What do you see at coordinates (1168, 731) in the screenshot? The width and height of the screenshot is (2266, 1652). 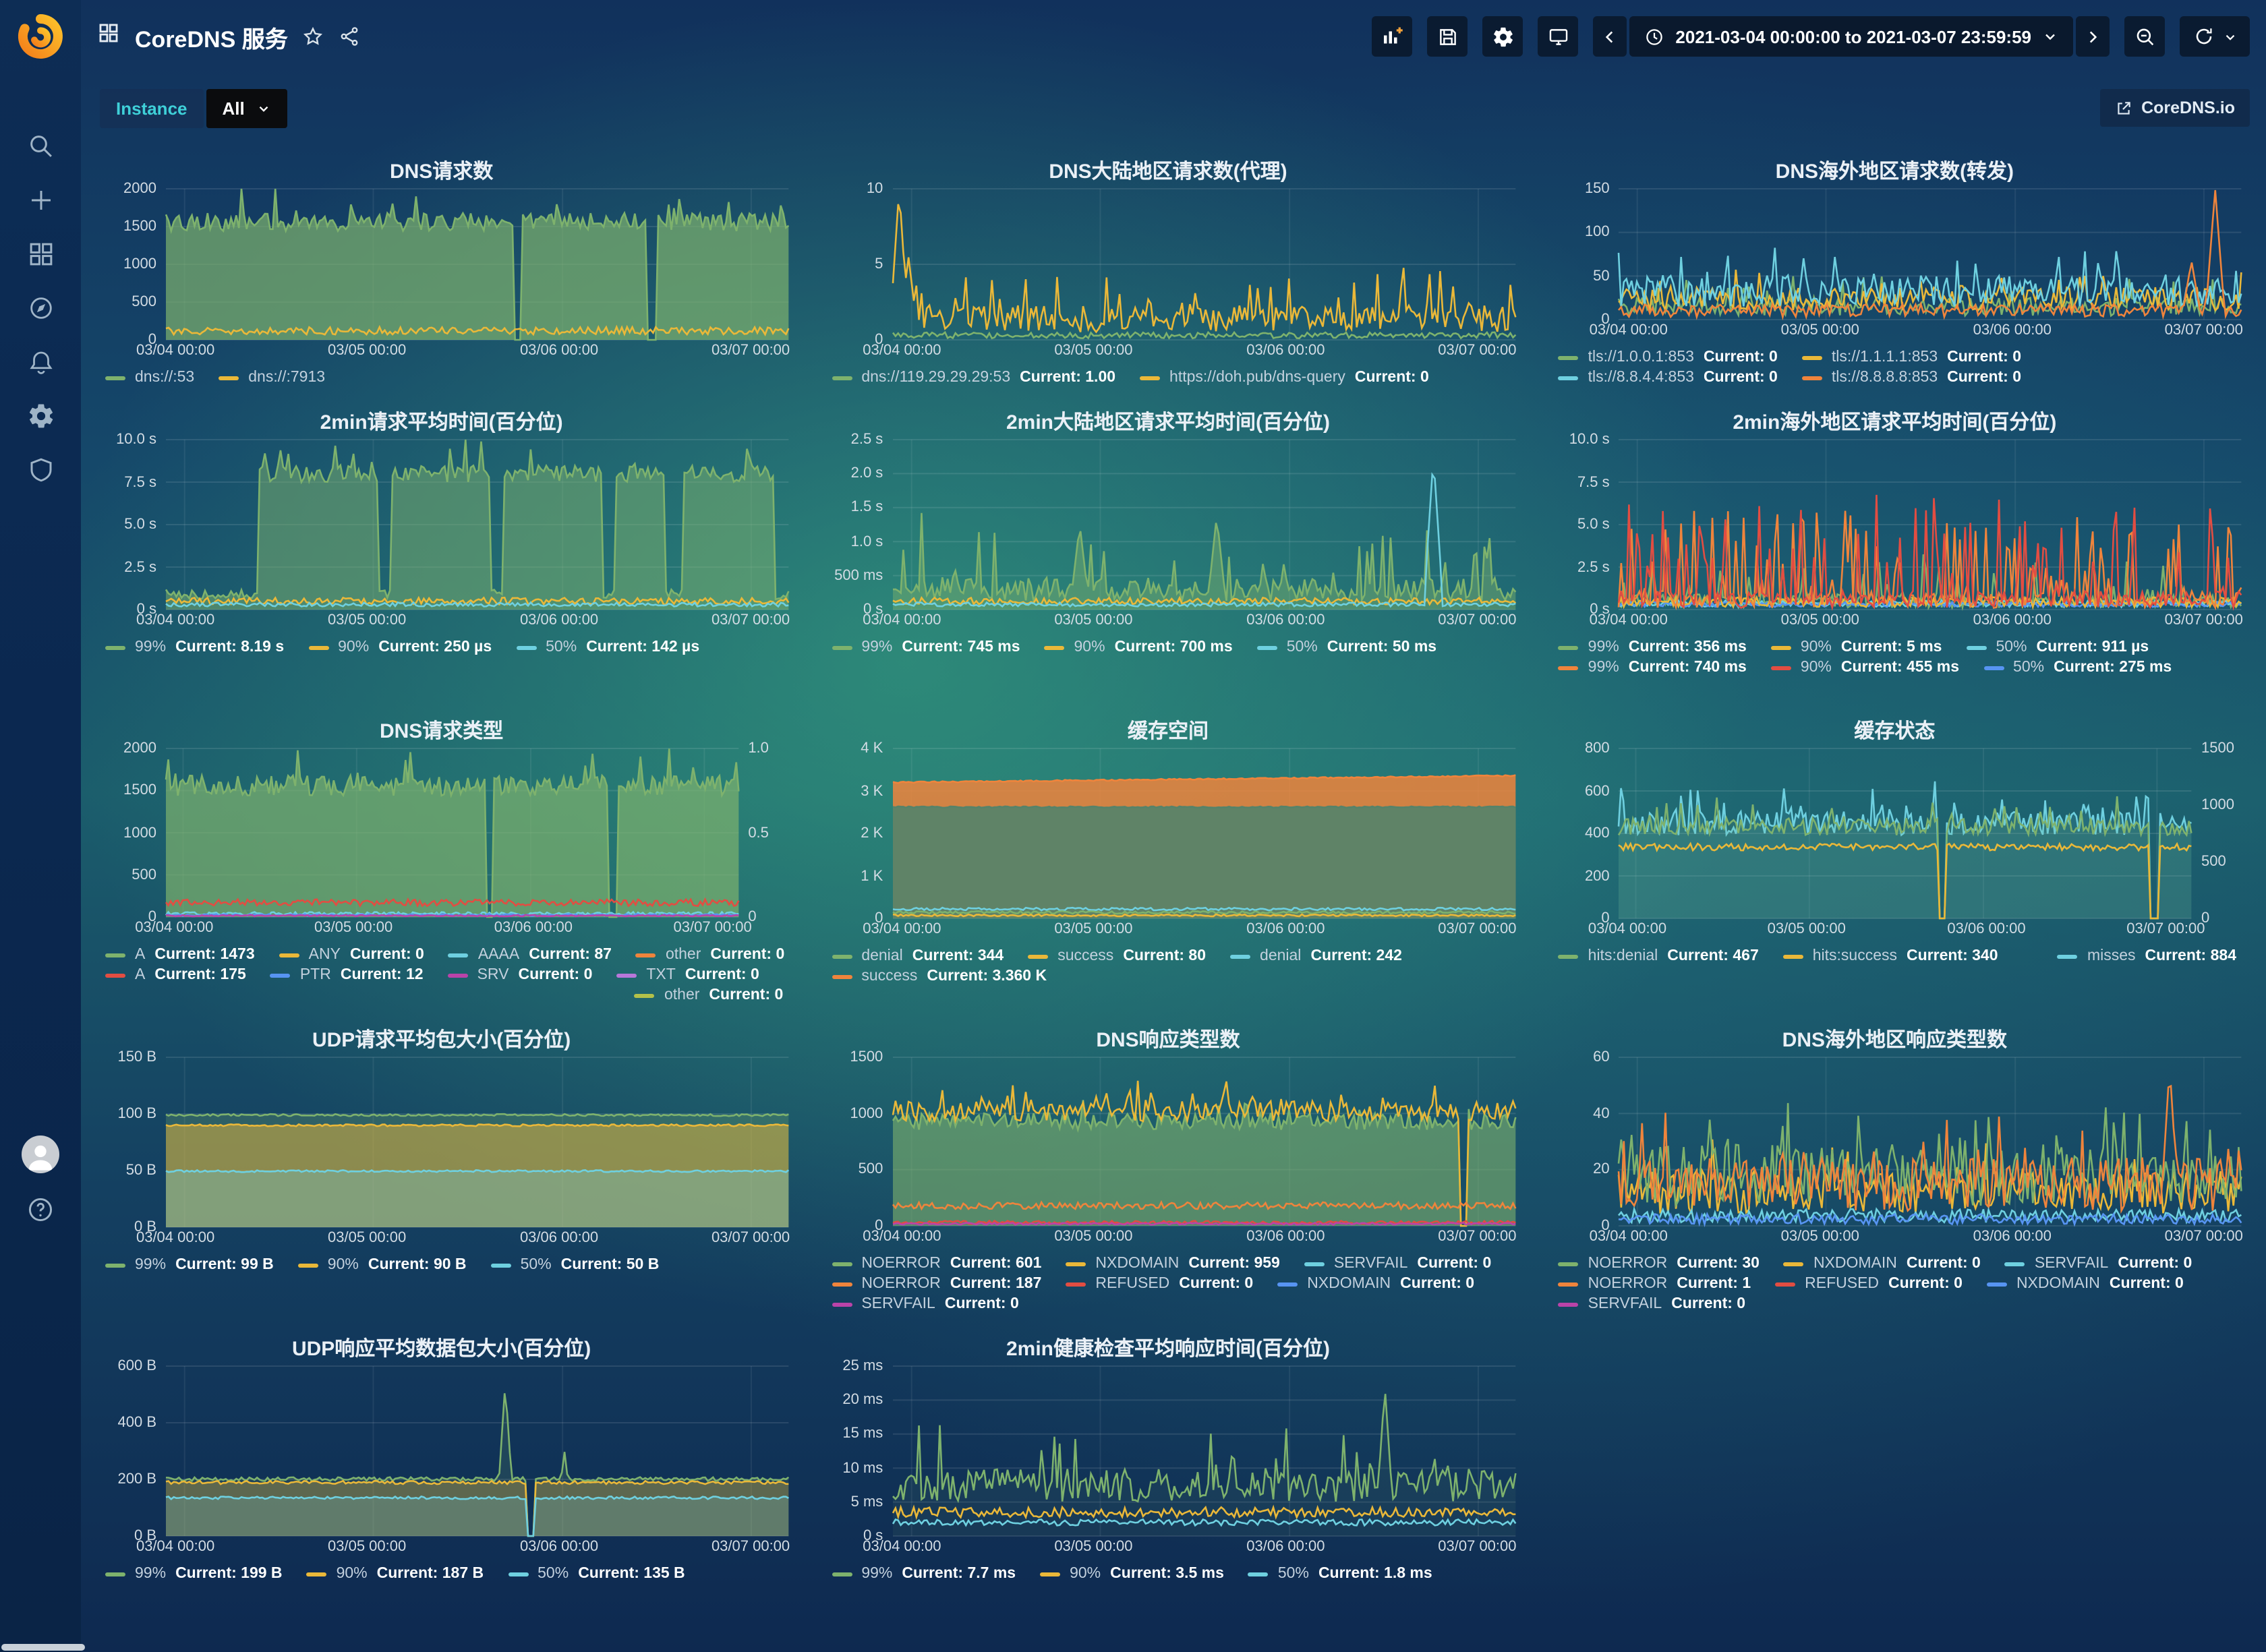 I see `panel-title: 缓存空间` at bounding box center [1168, 731].